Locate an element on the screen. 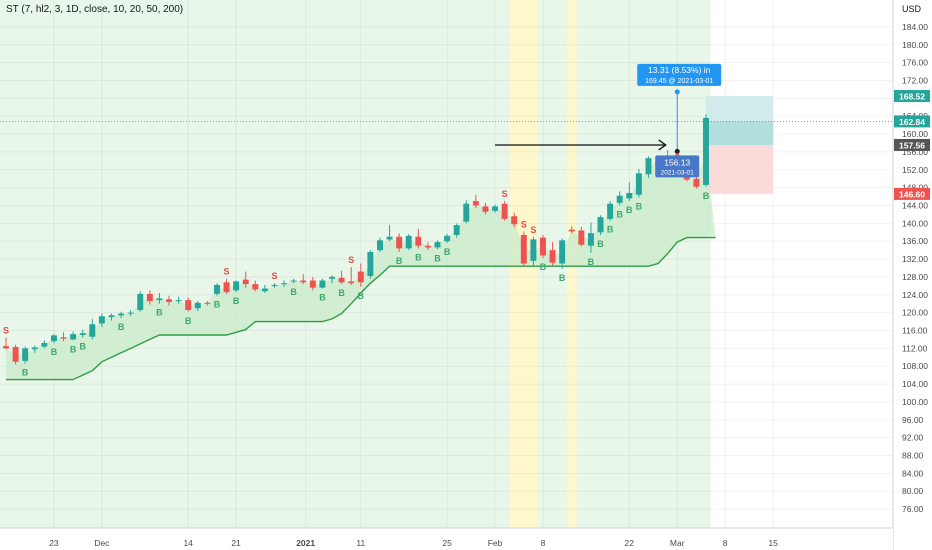  y-tick-label: 112.00 is located at coordinates (915, 348).